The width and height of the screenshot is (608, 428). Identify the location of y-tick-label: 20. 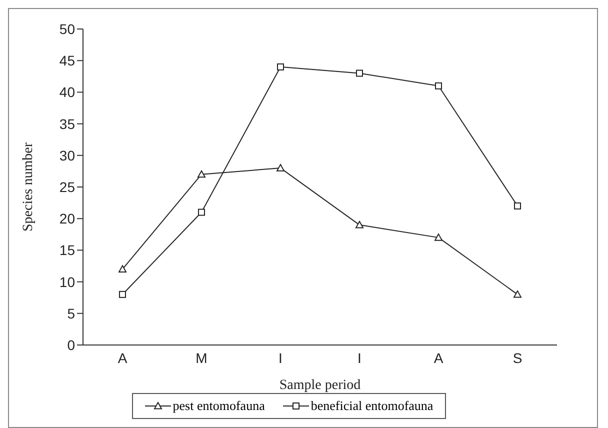
(67, 218).